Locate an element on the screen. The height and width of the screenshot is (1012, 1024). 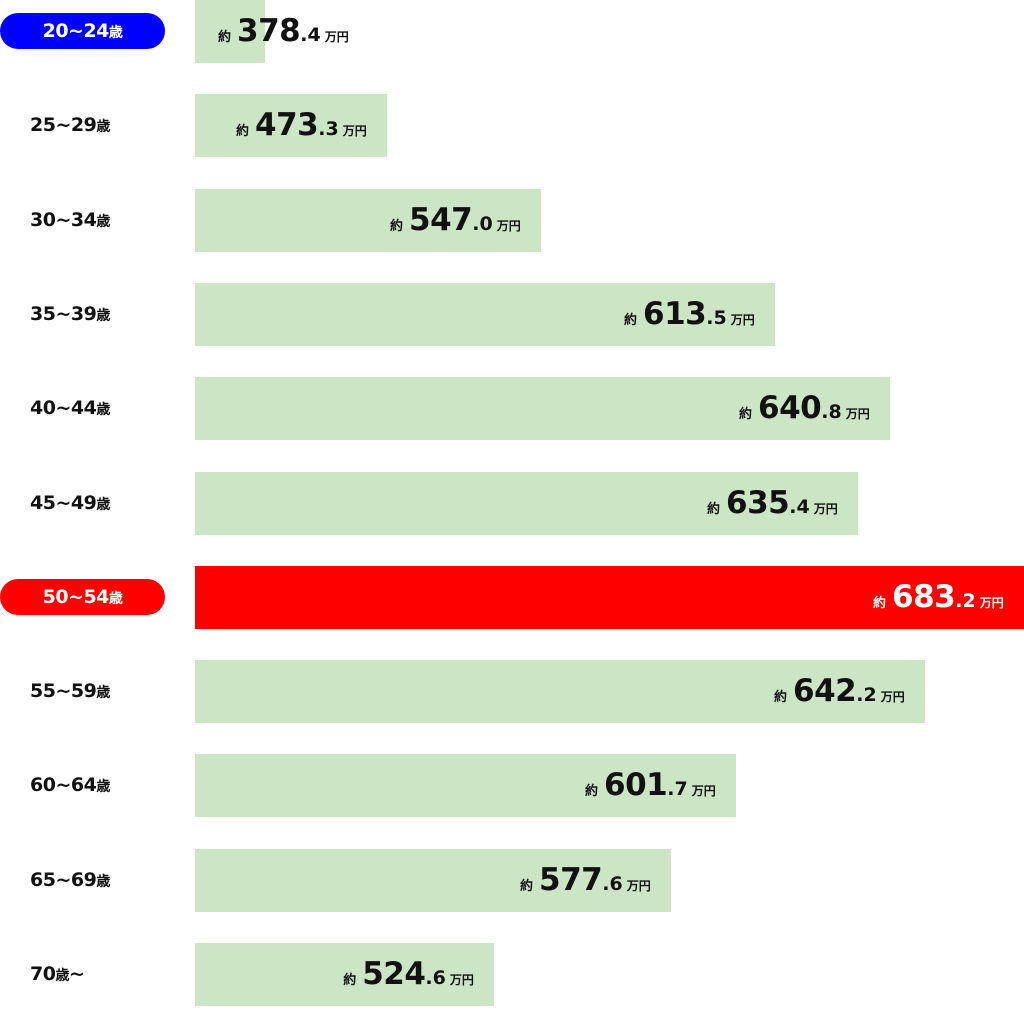
data-label: 約 601.7 万円 is located at coordinates (650, 785).